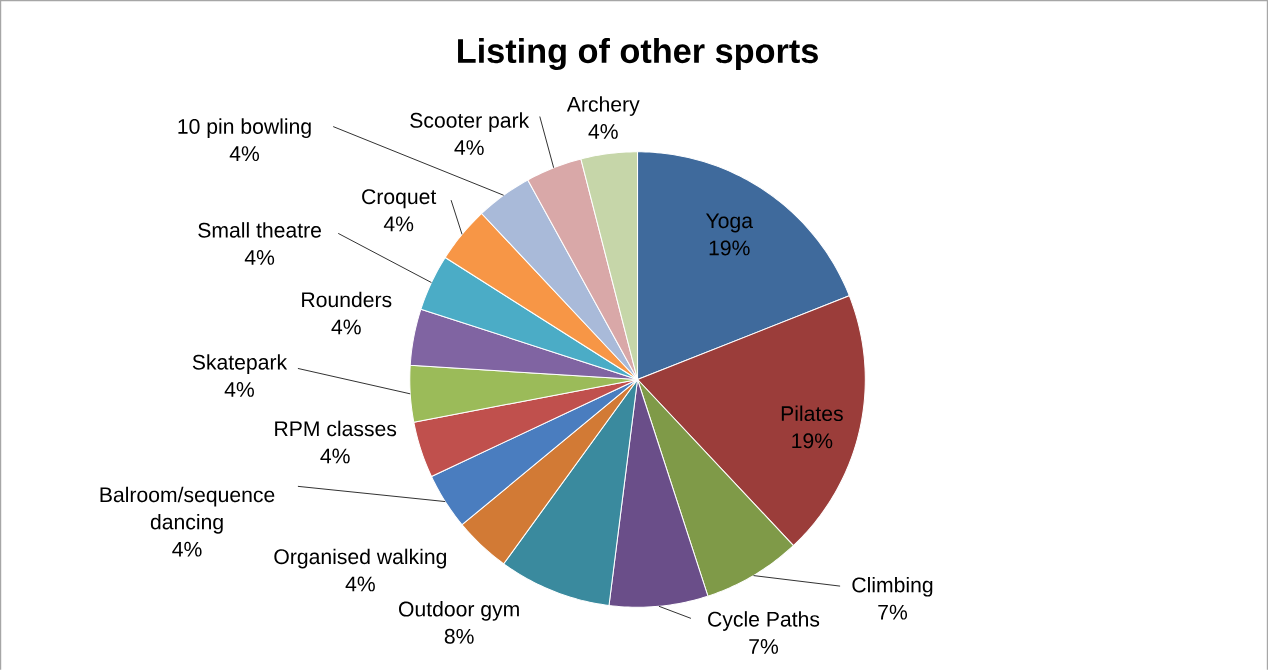  Describe the element at coordinates (470, 122) in the screenshot. I see `slice-label: Scooter park` at that location.